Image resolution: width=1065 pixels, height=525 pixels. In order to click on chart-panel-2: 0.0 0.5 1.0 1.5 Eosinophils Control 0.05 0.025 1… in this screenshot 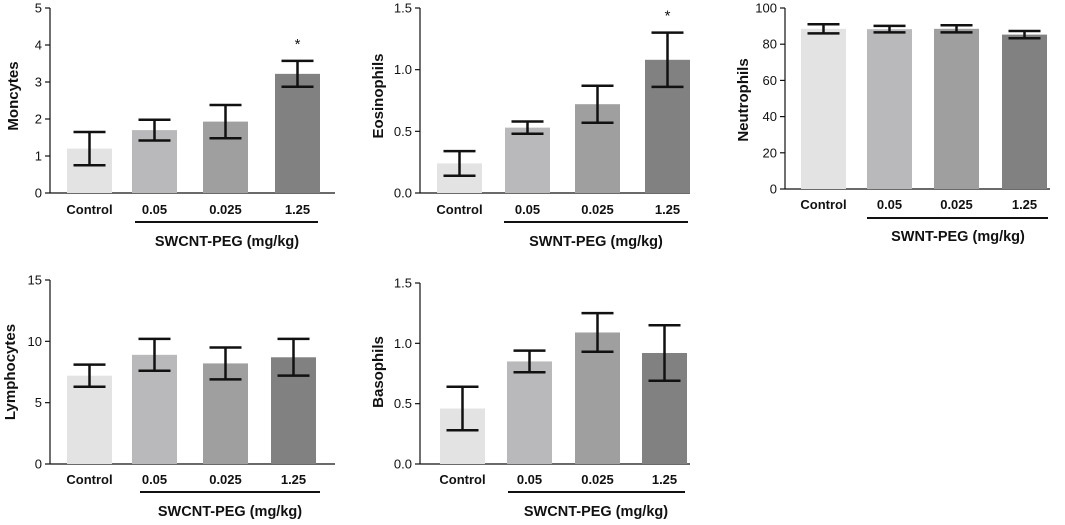, I will do `click(530, 125)`.